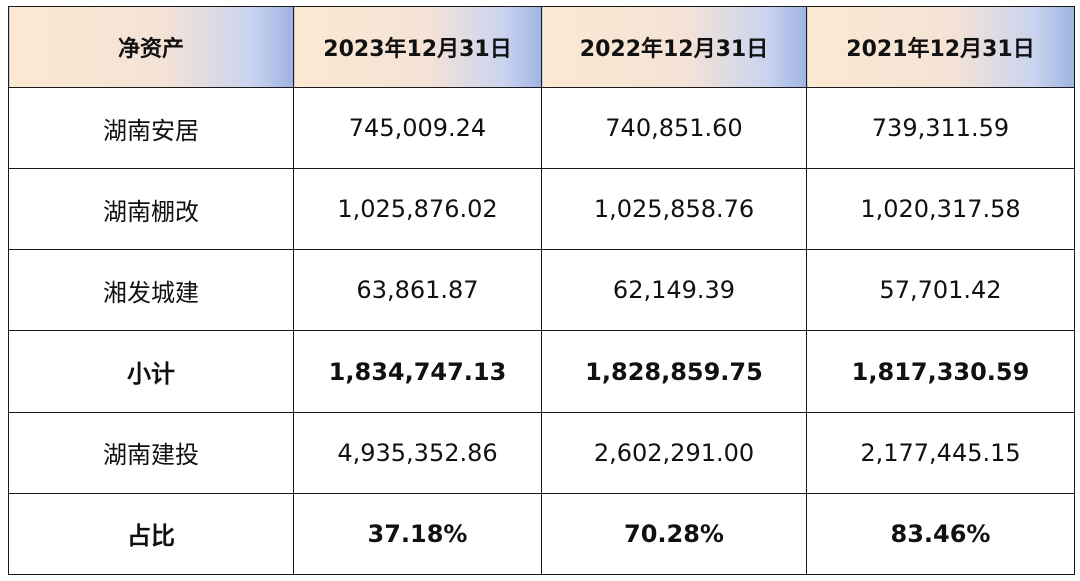  I want to click on table-cell: 1,828,859.75, so click(674, 371).